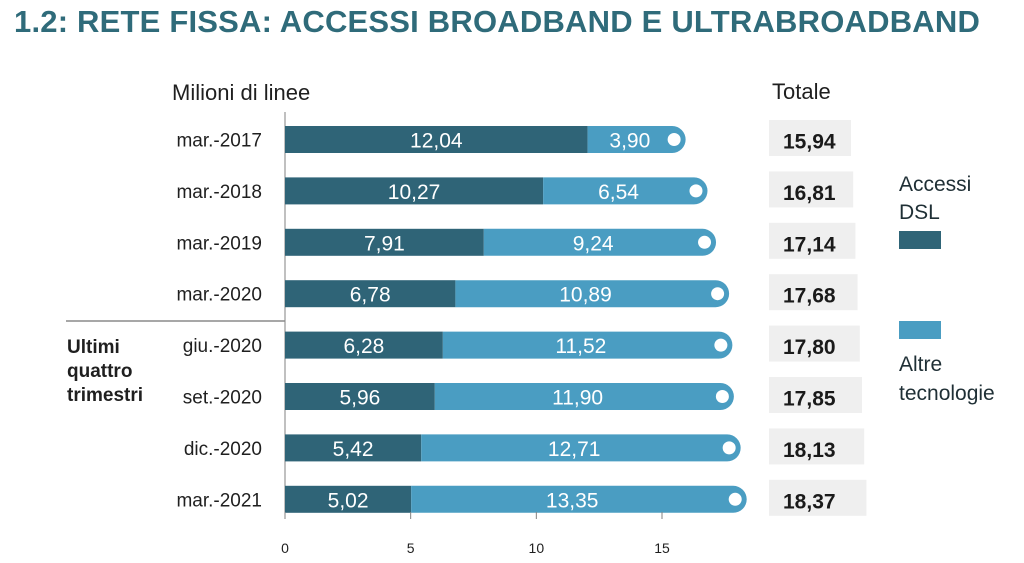 The image size is (1024, 563). What do you see at coordinates (99, 371) in the screenshot?
I see `group-label-line: quattro` at bounding box center [99, 371].